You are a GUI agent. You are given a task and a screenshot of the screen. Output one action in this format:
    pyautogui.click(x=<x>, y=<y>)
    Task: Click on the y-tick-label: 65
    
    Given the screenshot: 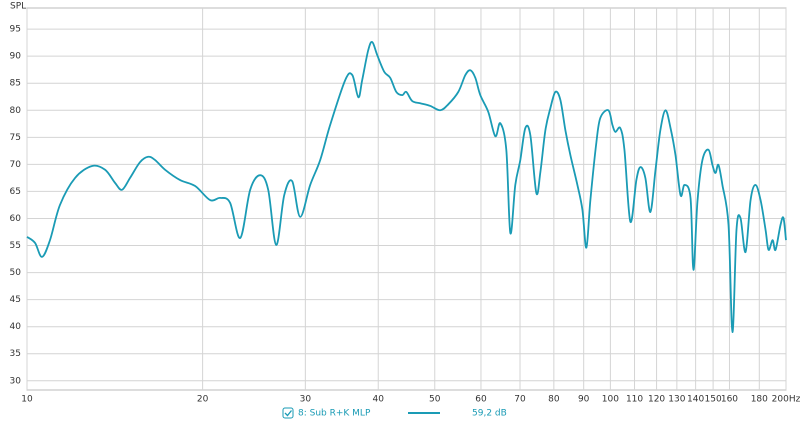 What is the action you would take?
    pyautogui.click(x=15, y=192)
    